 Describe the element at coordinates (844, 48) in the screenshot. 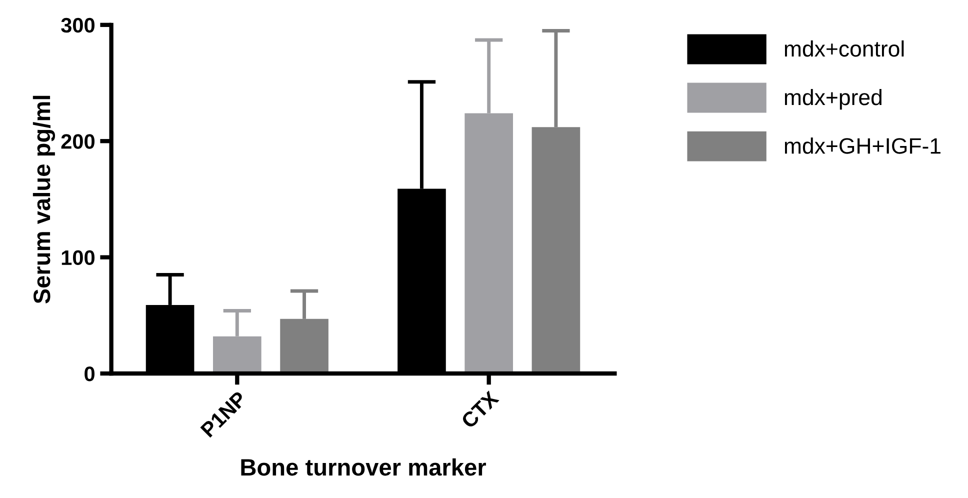

I see `legend-label: mdx+control` at that location.